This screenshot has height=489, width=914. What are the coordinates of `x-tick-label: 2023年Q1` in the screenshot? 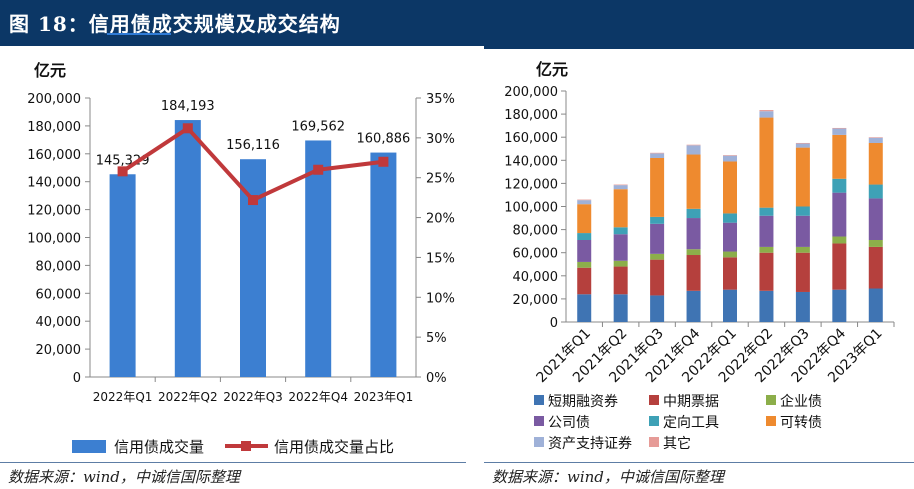 It's located at (384, 397).